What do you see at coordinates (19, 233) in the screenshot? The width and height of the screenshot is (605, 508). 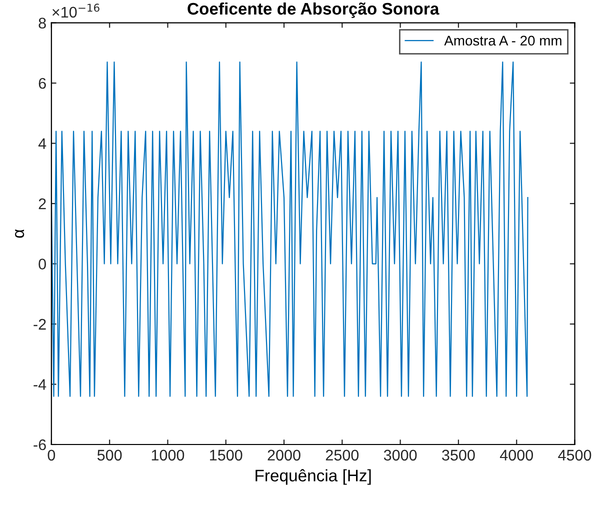 I see `y-axis-title: α` at bounding box center [19, 233].